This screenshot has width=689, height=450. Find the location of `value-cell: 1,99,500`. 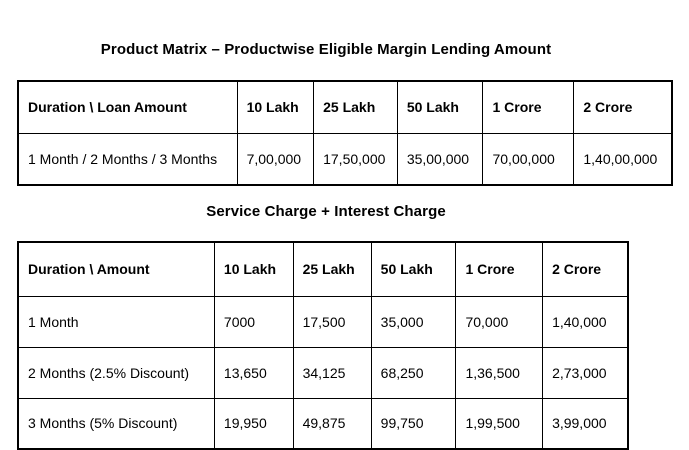

value-cell: 1,99,500 is located at coordinates (499, 423).